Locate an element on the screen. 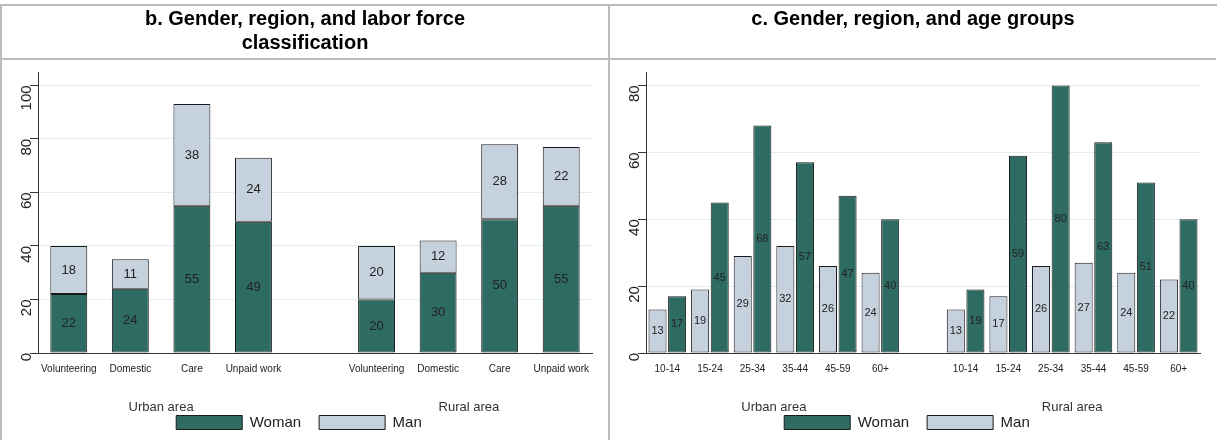 Image resolution: width=1217 pixels, height=443 pixels. data-label: 18 is located at coordinates (69, 269).